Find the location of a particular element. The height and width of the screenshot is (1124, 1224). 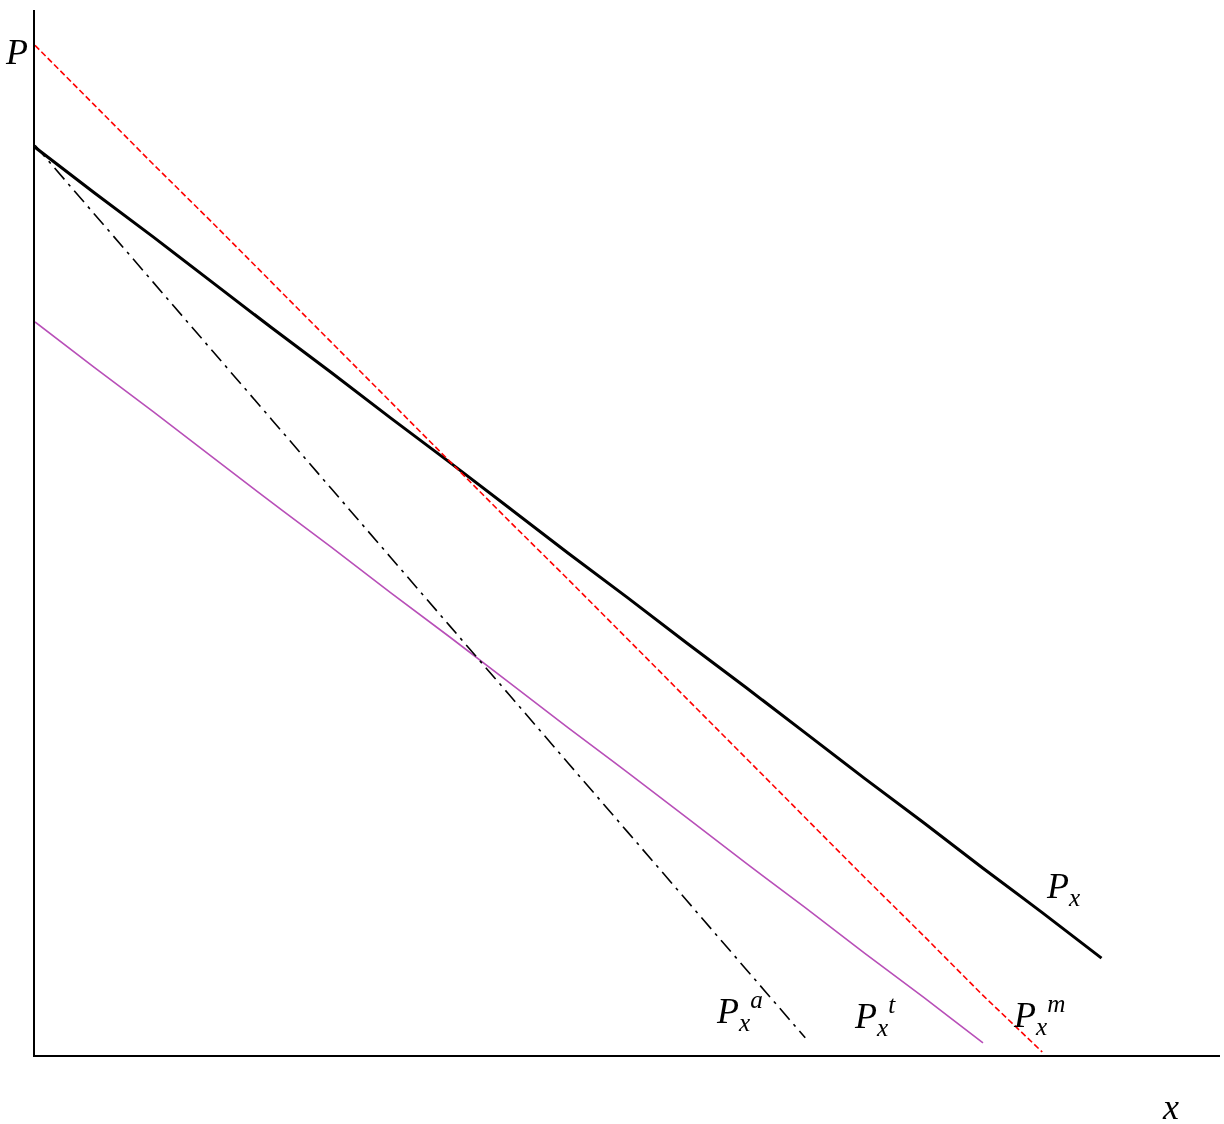

y-axis-title: P is located at coordinates (16, 52).